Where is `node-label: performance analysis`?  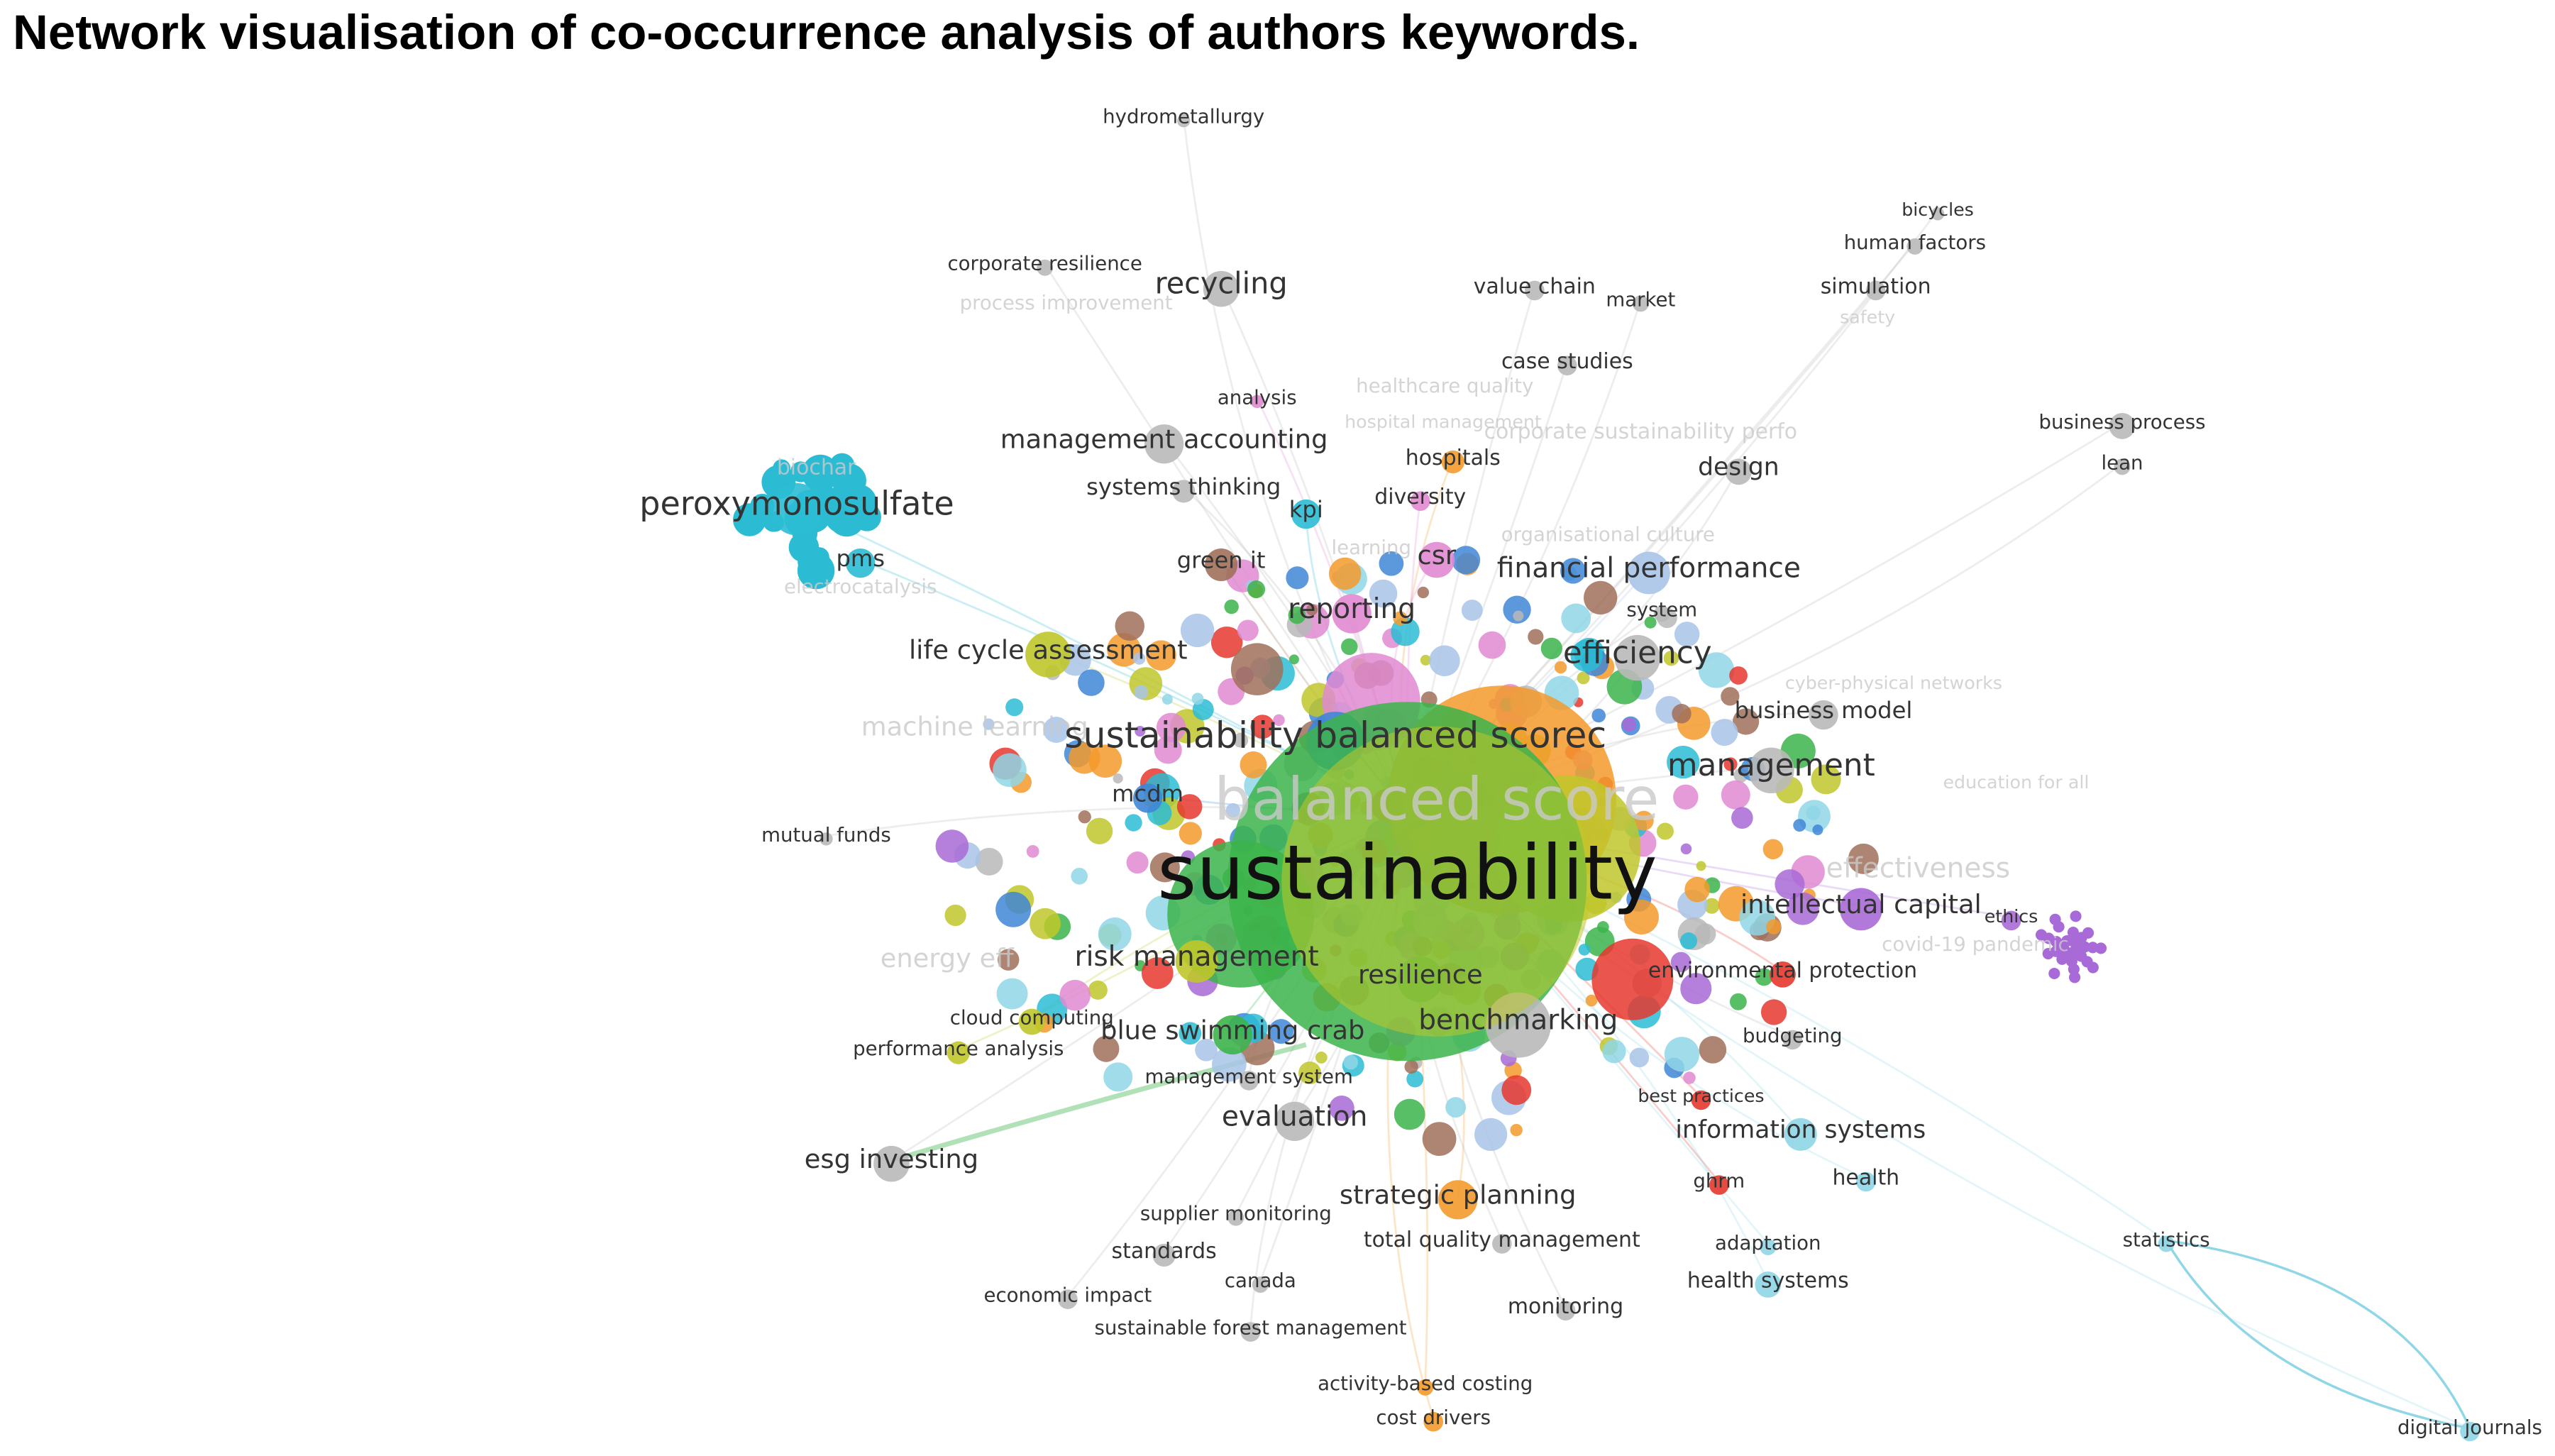
node-label: performance analysis is located at coordinates (959, 1048).